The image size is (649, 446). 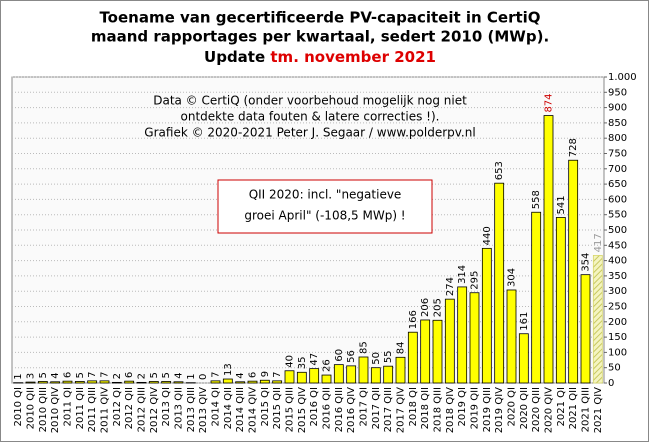 What do you see at coordinates (234, 57) in the screenshot?
I see `update-prefix: Update` at bounding box center [234, 57].